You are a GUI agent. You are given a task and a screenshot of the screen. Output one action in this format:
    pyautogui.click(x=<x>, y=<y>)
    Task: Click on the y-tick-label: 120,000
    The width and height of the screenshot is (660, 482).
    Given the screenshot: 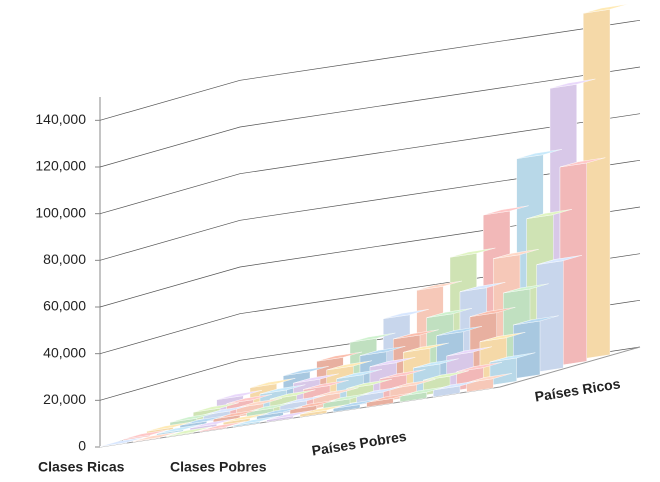 What is the action you would take?
    pyautogui.click(x=60, y=166)
    